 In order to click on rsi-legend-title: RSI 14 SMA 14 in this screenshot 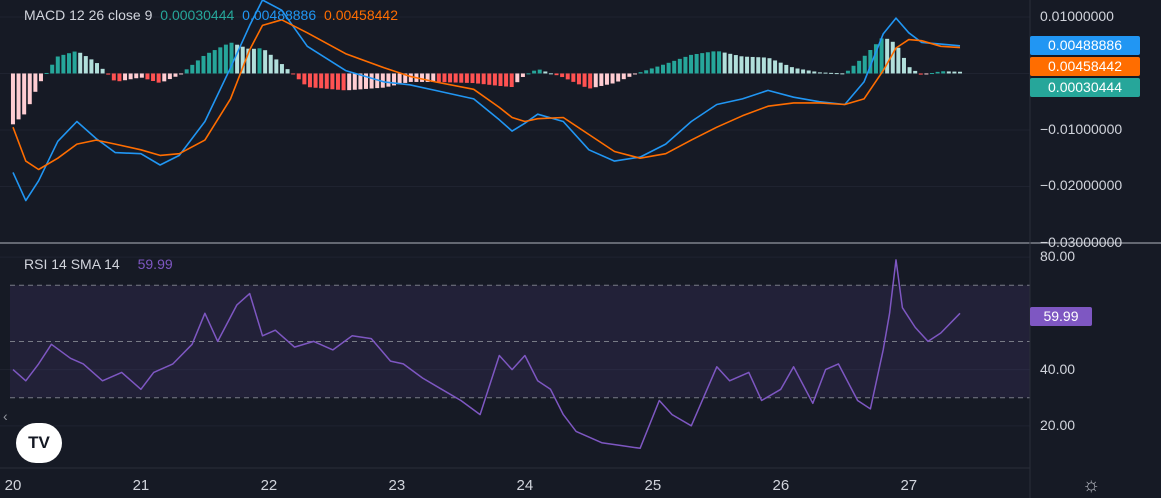, I will do `click(72, 264)`.